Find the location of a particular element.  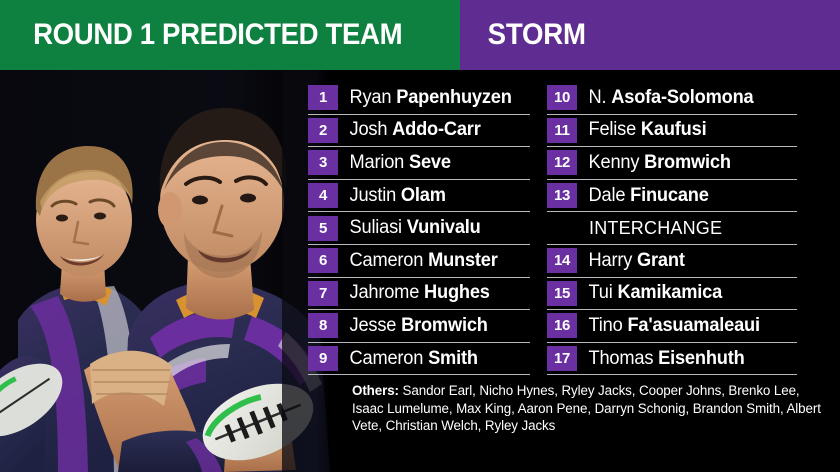

player-first-name: Harry is located at coordinates (613, 260).